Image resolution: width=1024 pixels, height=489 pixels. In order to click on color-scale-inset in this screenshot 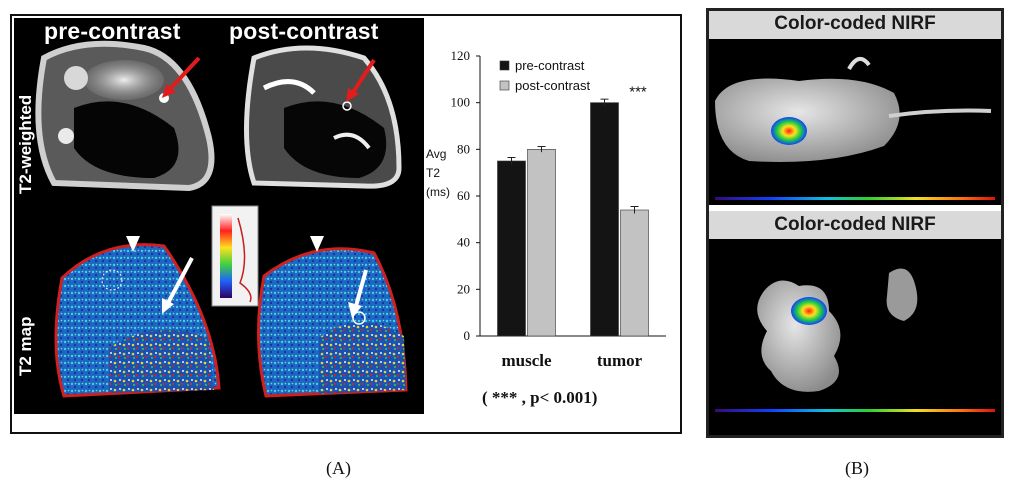, I will do `click(235, 256)`.